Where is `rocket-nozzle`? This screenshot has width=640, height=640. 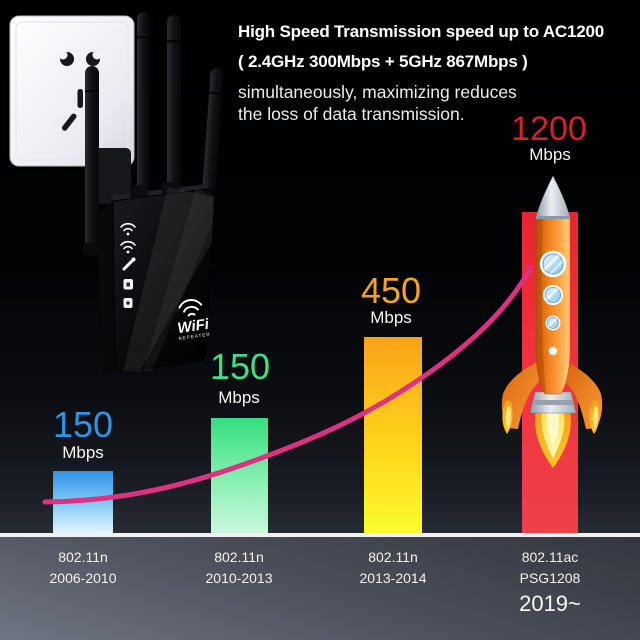 rocket-nozzle is located at coordinates (553, 402).